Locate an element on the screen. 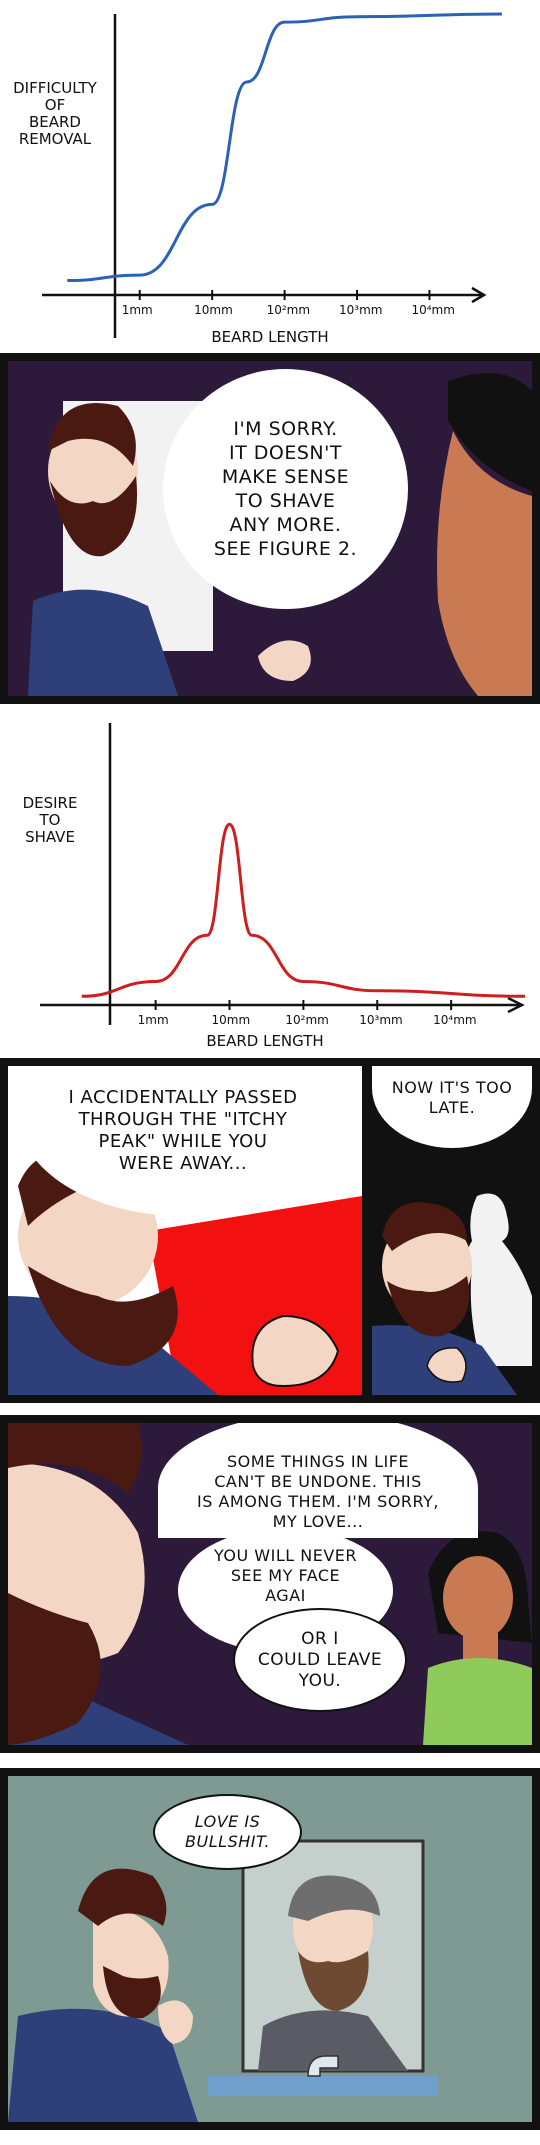  woman-top is located at coordinates (477, 1701).